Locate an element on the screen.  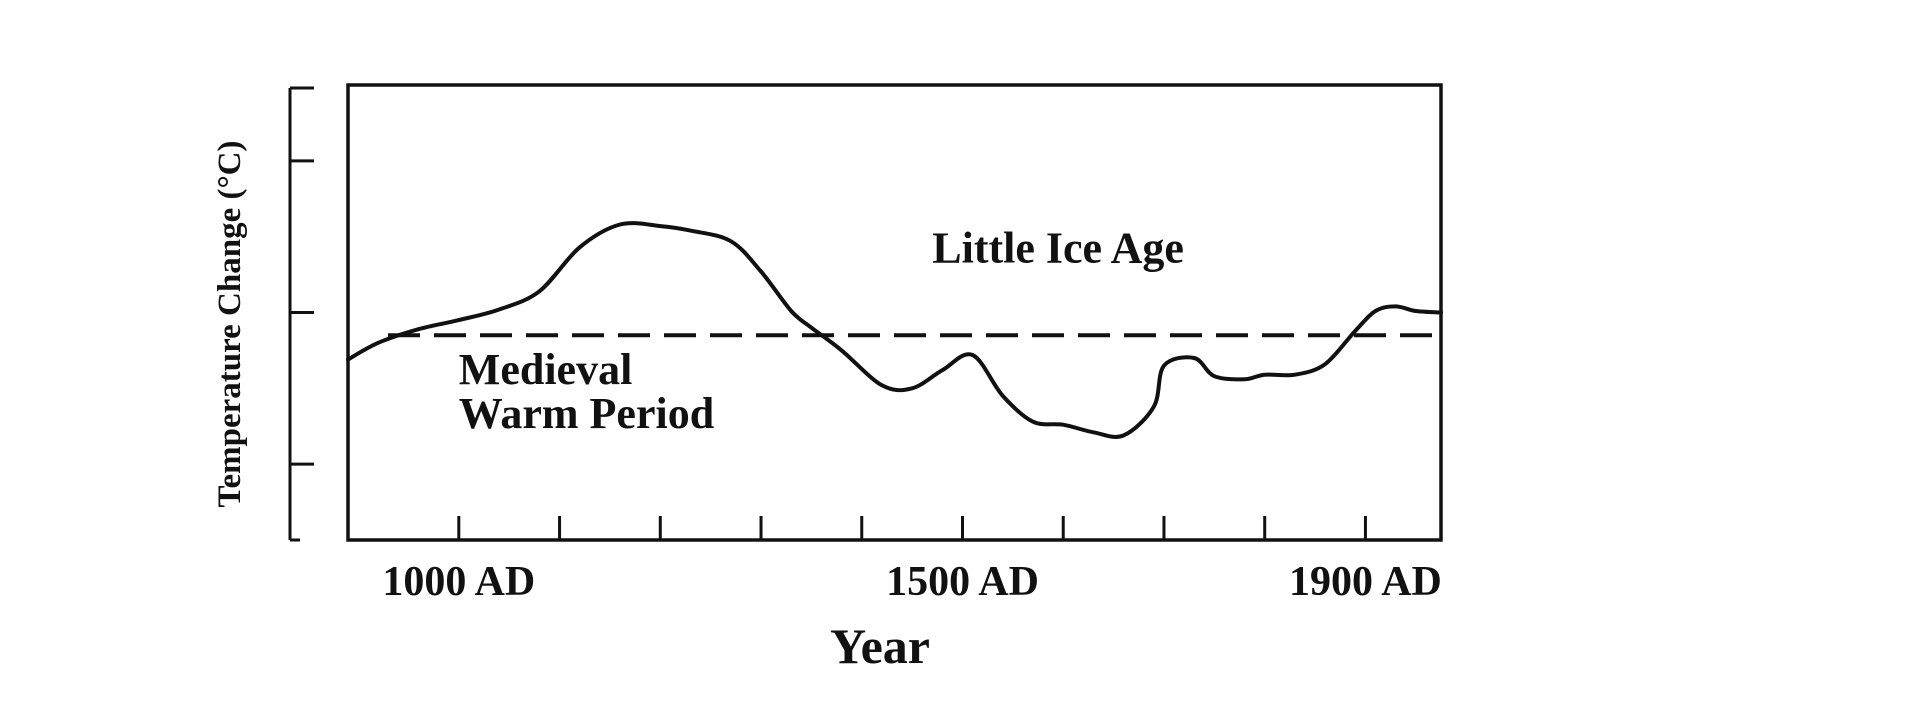
x-tick-label-1: 1500 AD is located at coordinates (962, 582).